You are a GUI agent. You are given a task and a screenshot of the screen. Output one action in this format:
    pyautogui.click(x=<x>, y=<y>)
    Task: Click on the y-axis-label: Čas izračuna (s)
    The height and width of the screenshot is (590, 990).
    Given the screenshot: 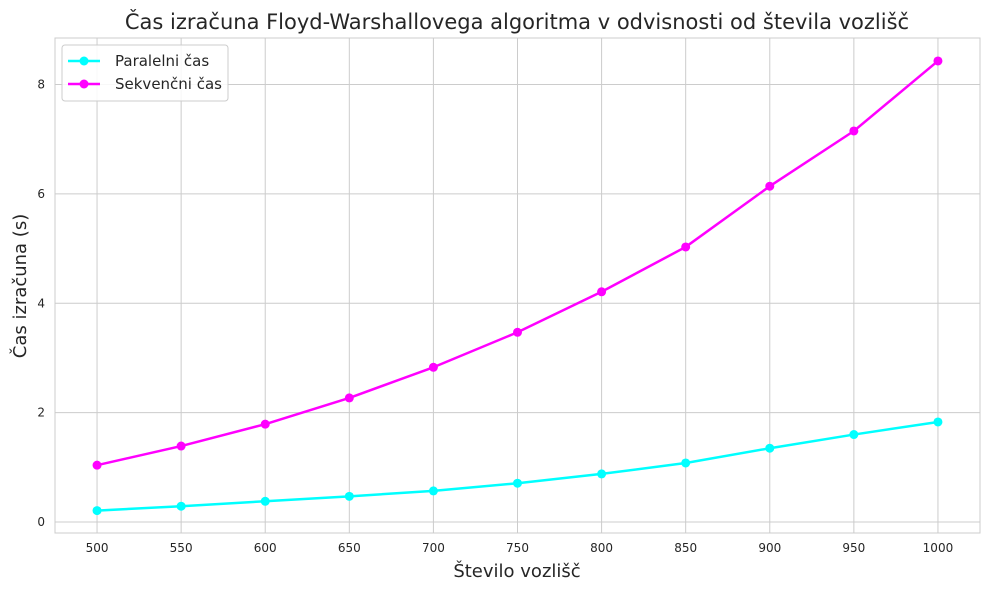 What is the action you would take?
    pyautogui.click(x=20, y=286)
    